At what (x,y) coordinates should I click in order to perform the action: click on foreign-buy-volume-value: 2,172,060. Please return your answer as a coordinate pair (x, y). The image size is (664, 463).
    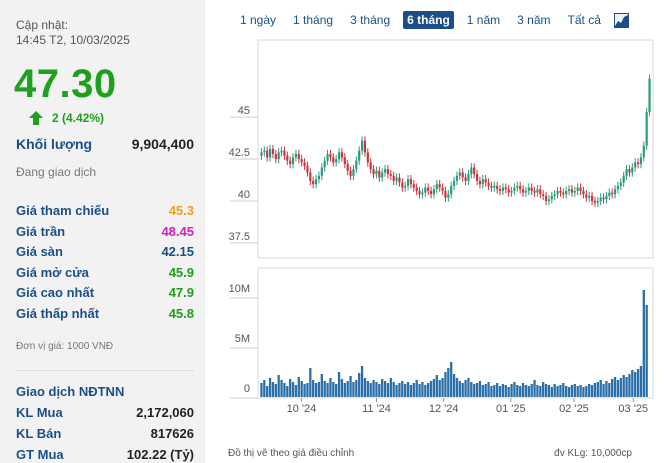
    Looking at the image, I should click on (165, 412).